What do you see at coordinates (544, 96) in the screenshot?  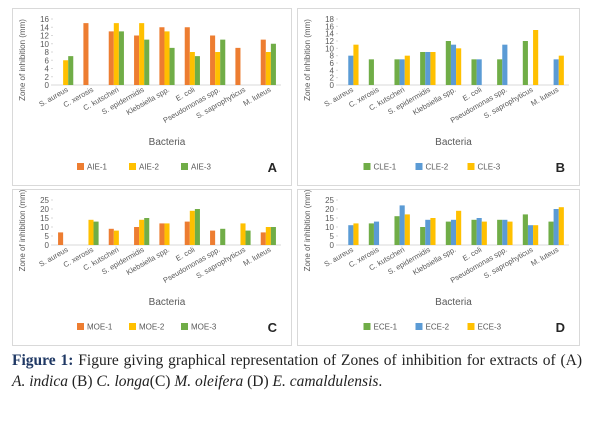 I see `x-tick-label: M. luteus` at bounding box center [544, 96].